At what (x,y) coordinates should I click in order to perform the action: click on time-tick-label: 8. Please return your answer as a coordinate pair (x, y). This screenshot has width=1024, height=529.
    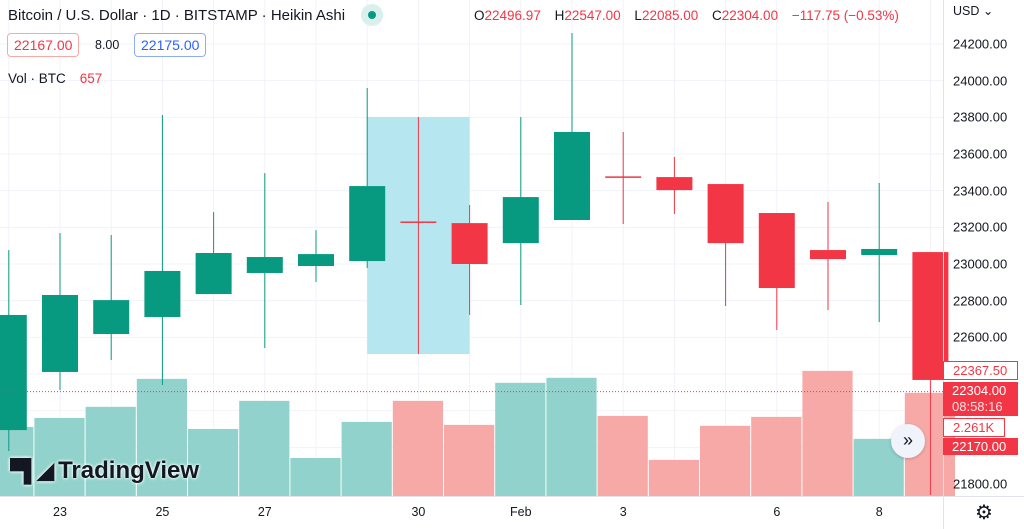
    Looking at the image, I should click on (879, 512).